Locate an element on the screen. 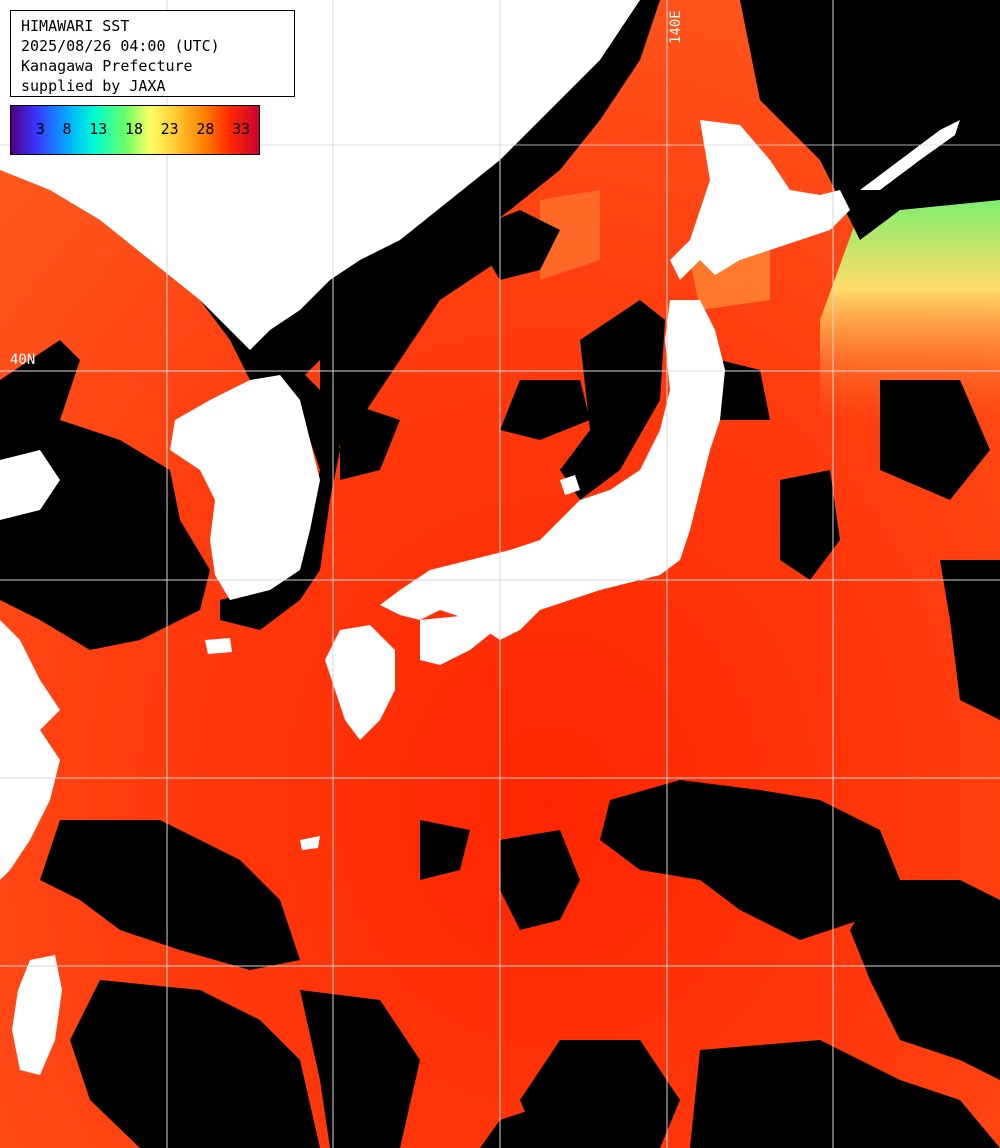  legend-tick: 3 is located at coordinates (40, 129).